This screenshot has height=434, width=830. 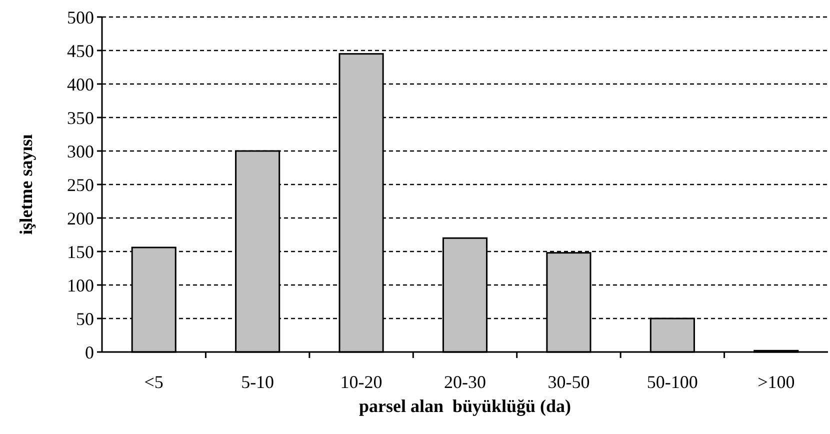 I want to click on y-tick-label: 100, so click(x=80, y=285).